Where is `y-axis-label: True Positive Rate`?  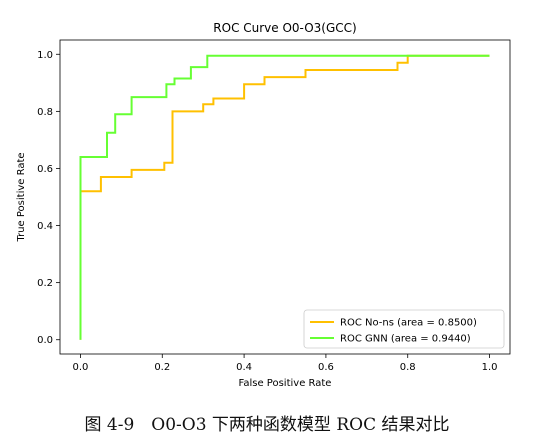
y-axis-label: True Positive Rate is located at coordinates (21, 197).